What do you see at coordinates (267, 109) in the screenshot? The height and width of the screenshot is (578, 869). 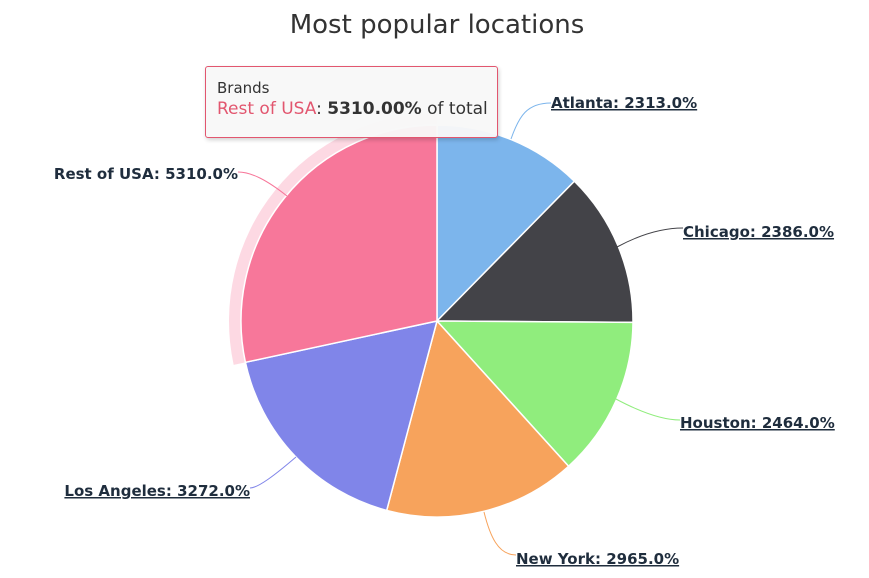 I see `tooltip-point-name: Rest of USA` at bounding box center [267, 109].